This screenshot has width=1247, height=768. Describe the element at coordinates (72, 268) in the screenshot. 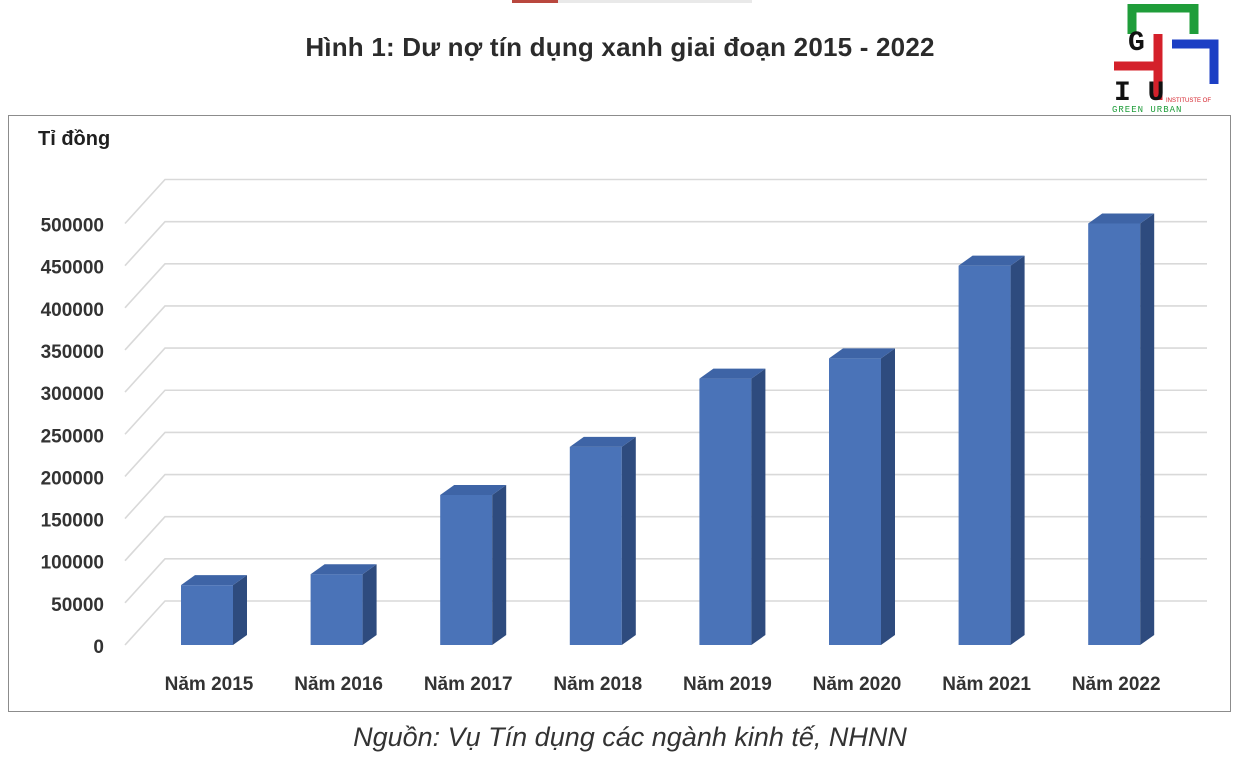

I see `y-tick-label: 450000` at that location.